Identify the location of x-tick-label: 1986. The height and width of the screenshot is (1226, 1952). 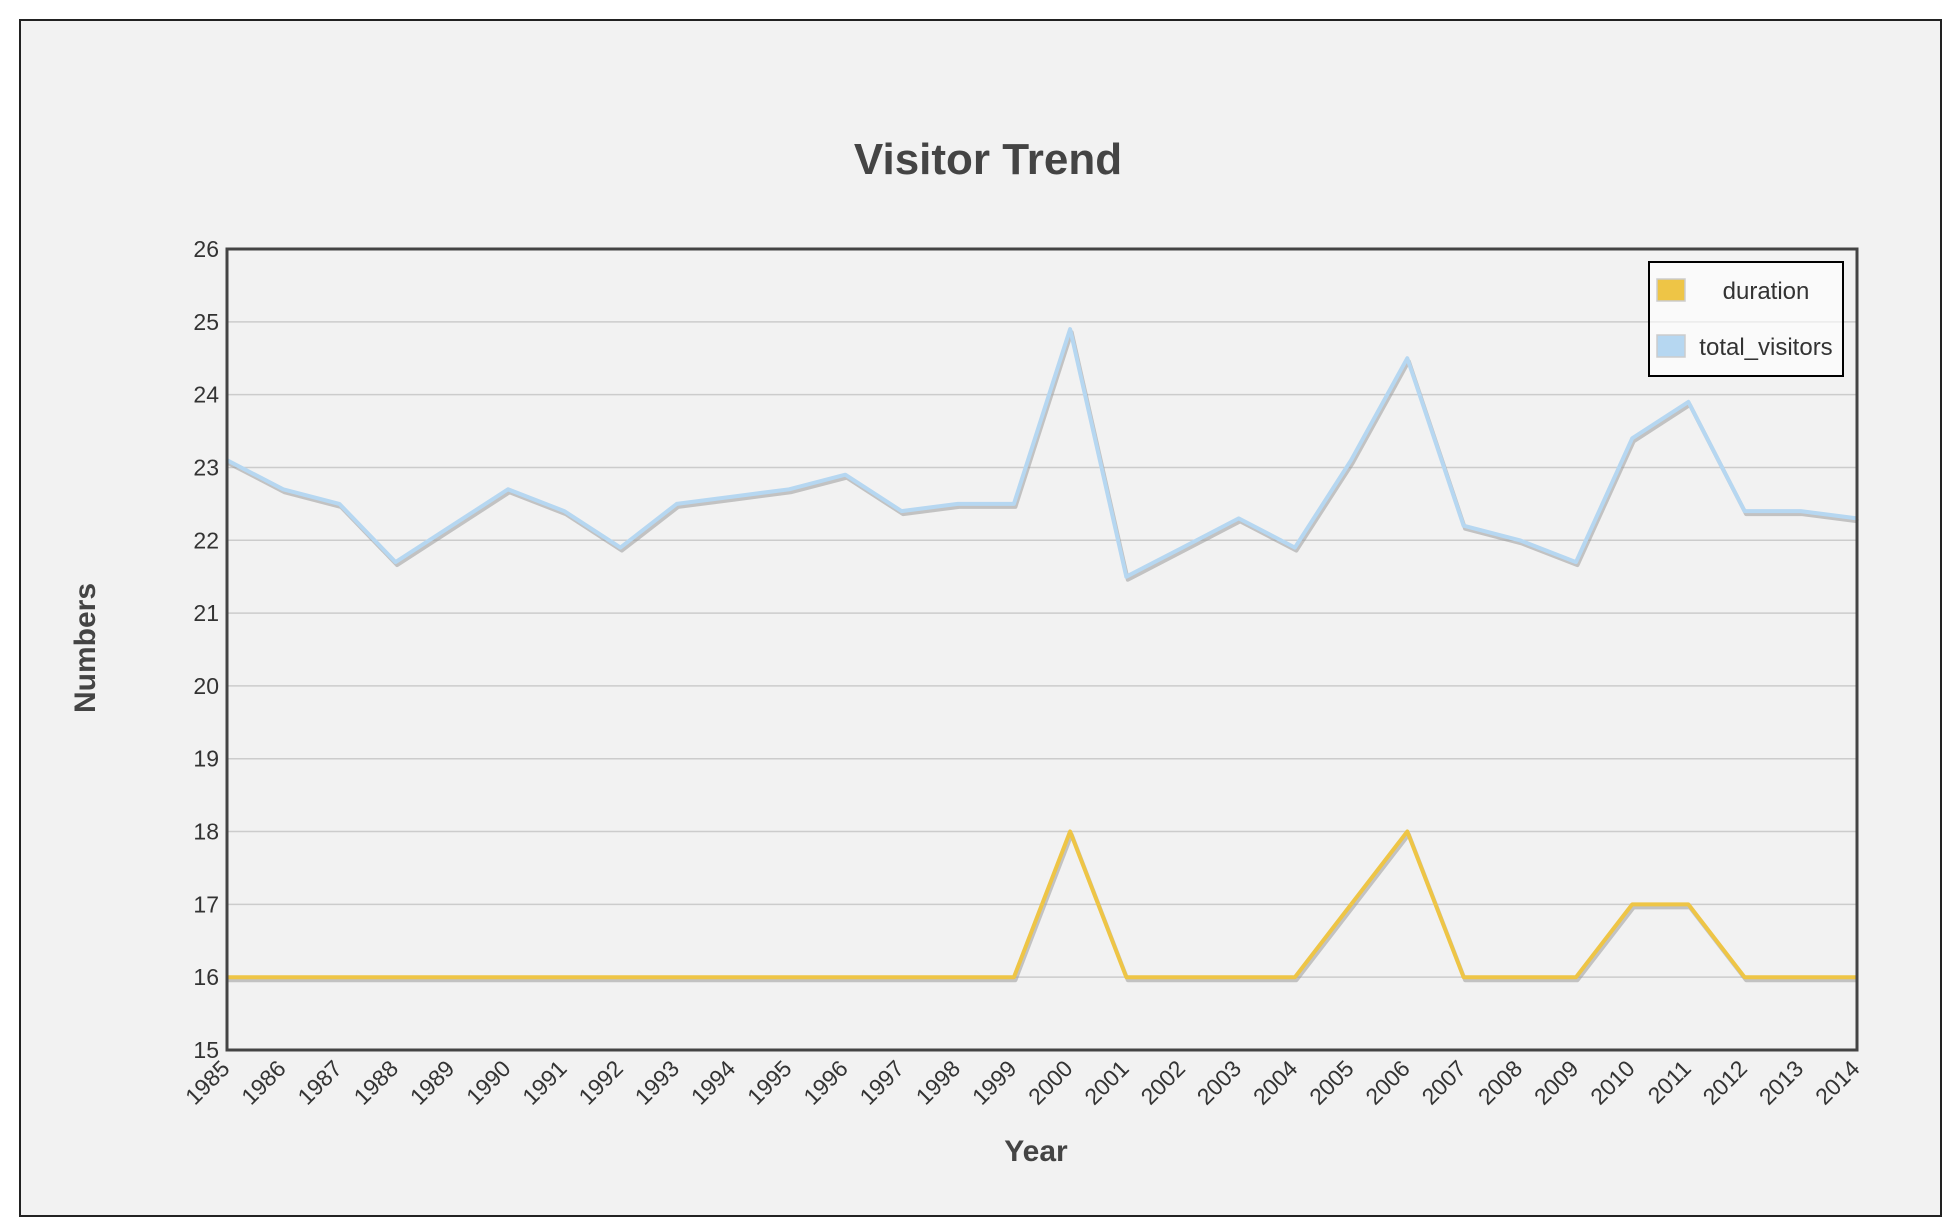
(263, 1082).